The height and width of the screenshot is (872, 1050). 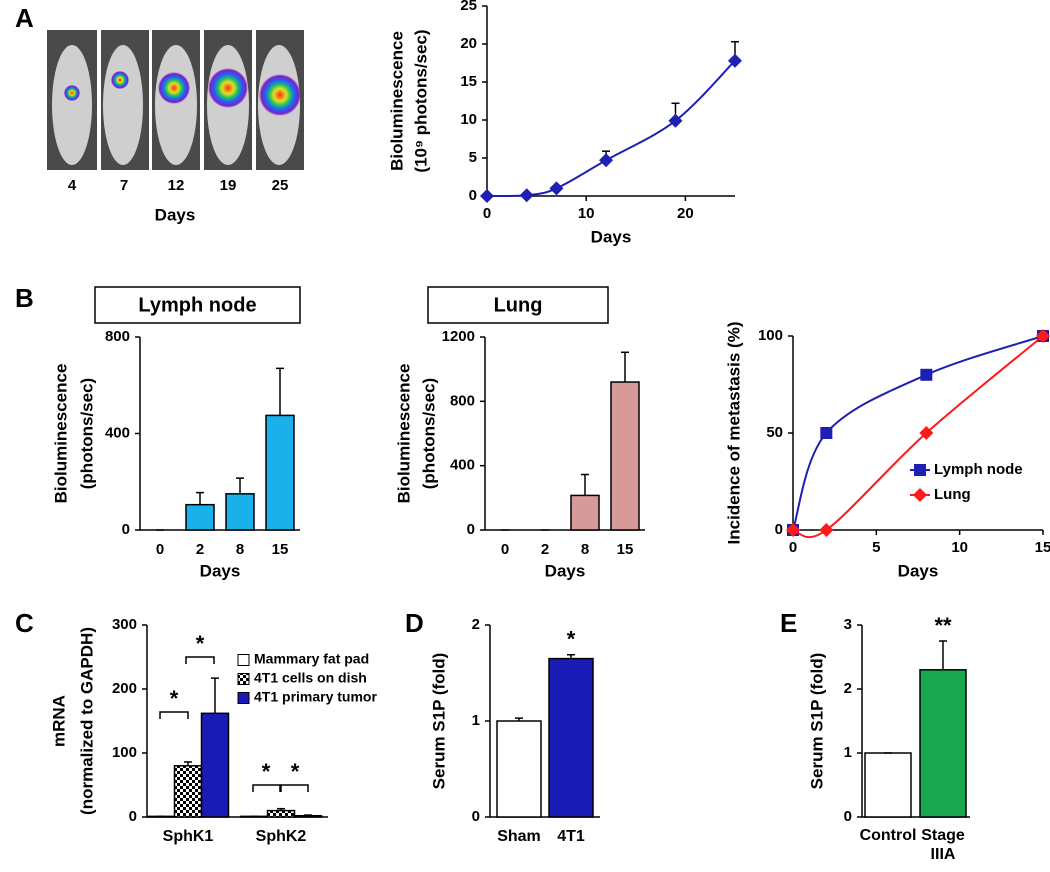 What do you see at coordinates (176, 185) in the screenshot?
I see `image-label: 12` at bounding box center [176, 185].